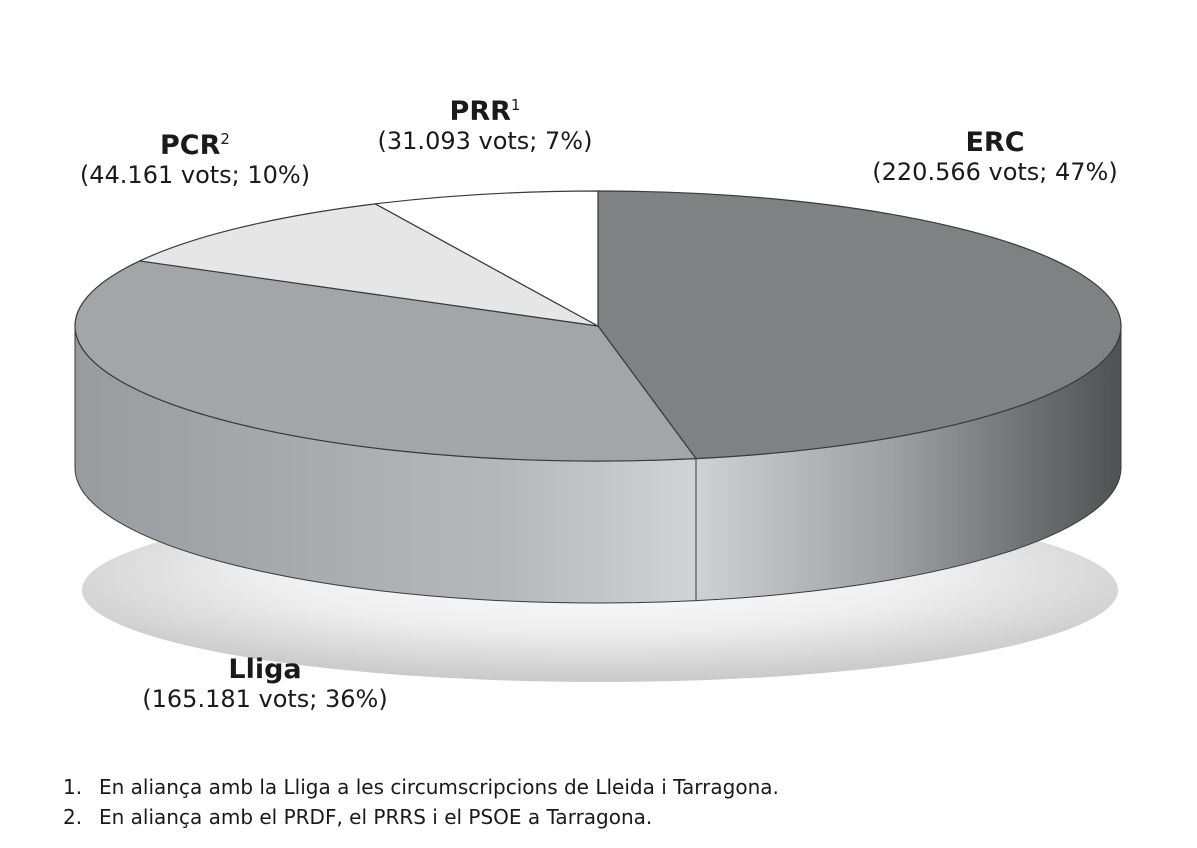 This screenshot has width=1197, height=848. Describe the element at coordinates (73, 817) in the screenshot. I see `footnote-number: 2.` at that location.